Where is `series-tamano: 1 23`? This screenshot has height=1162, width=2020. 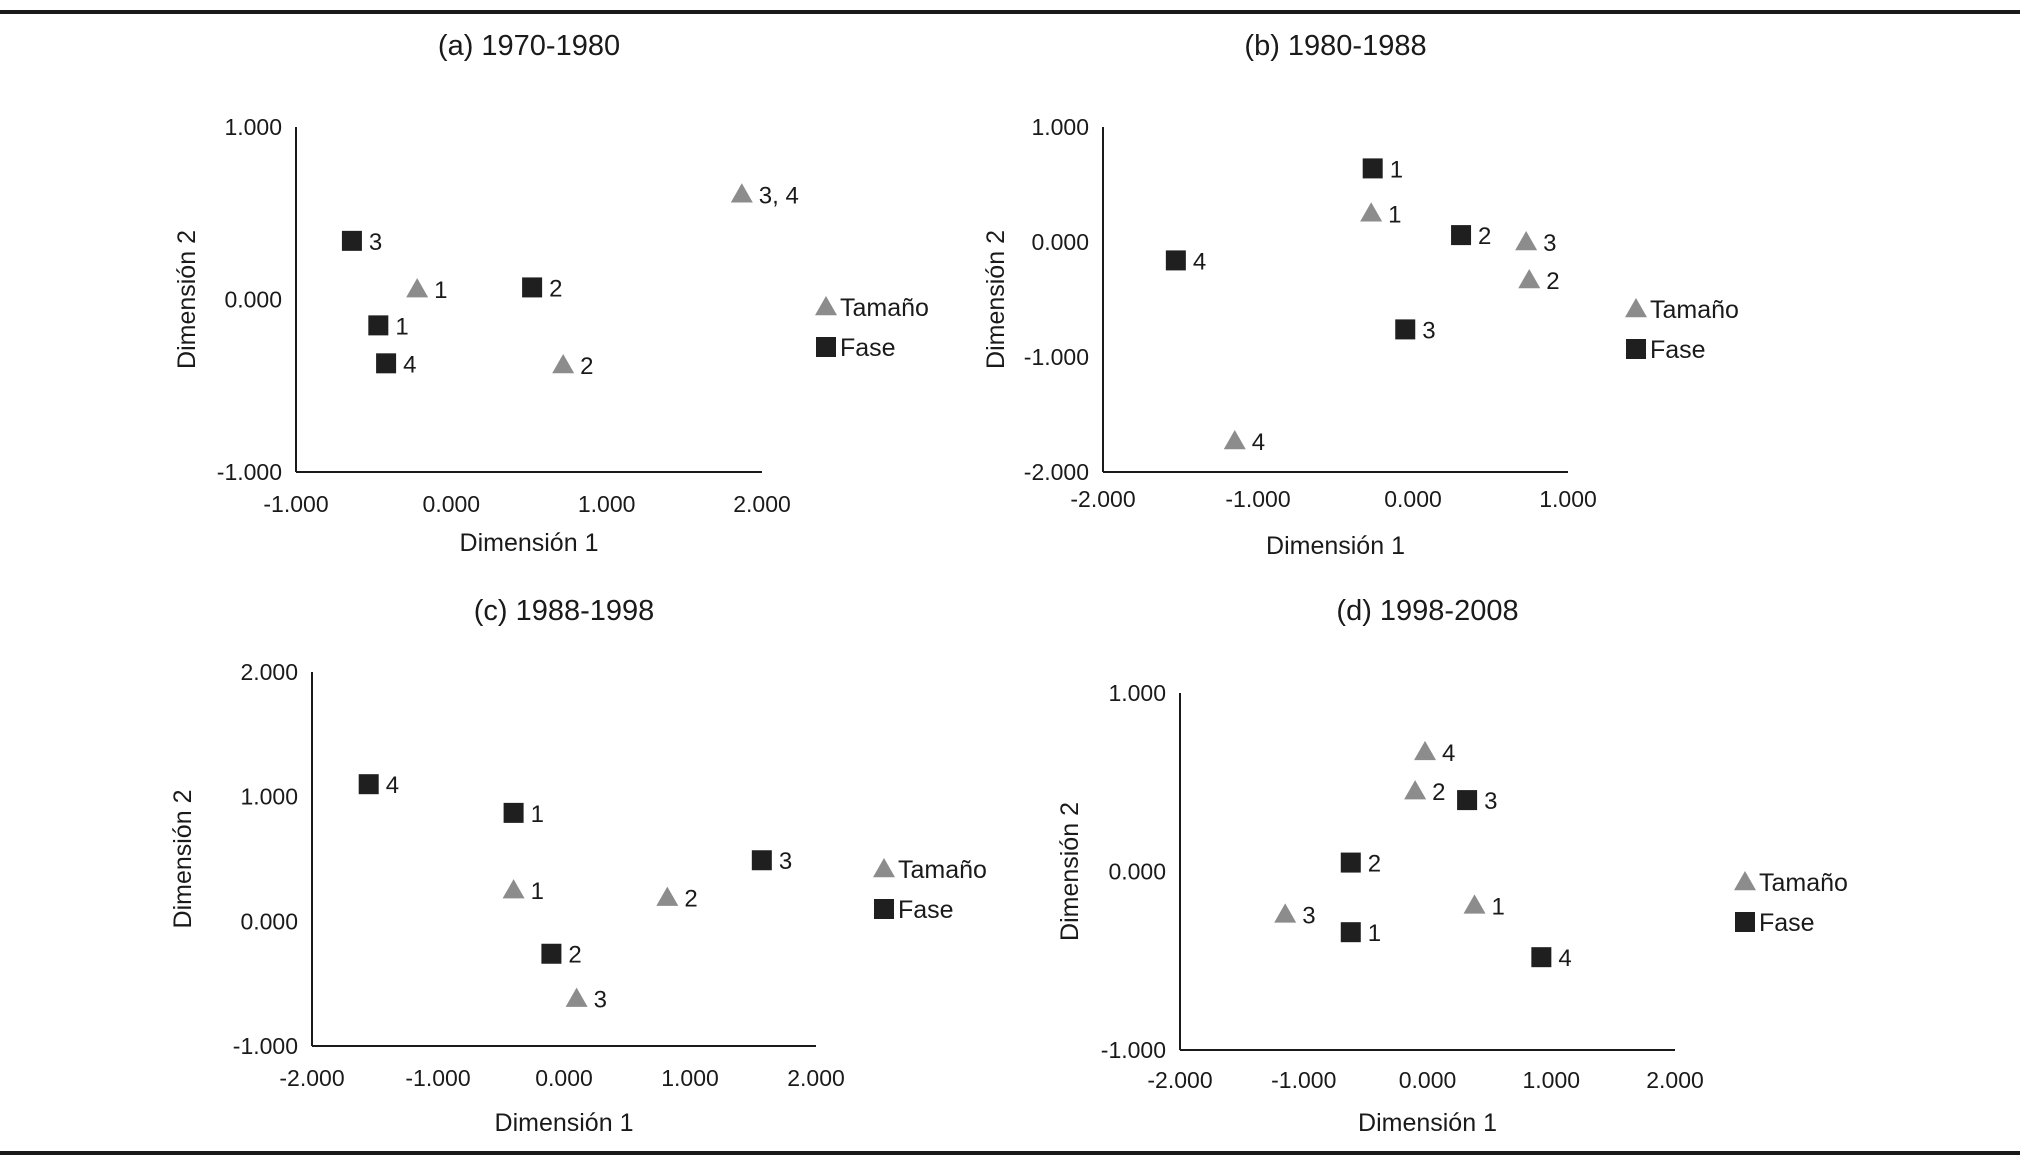 series-tamano: 1 23 is located at coordinates (600, 946).